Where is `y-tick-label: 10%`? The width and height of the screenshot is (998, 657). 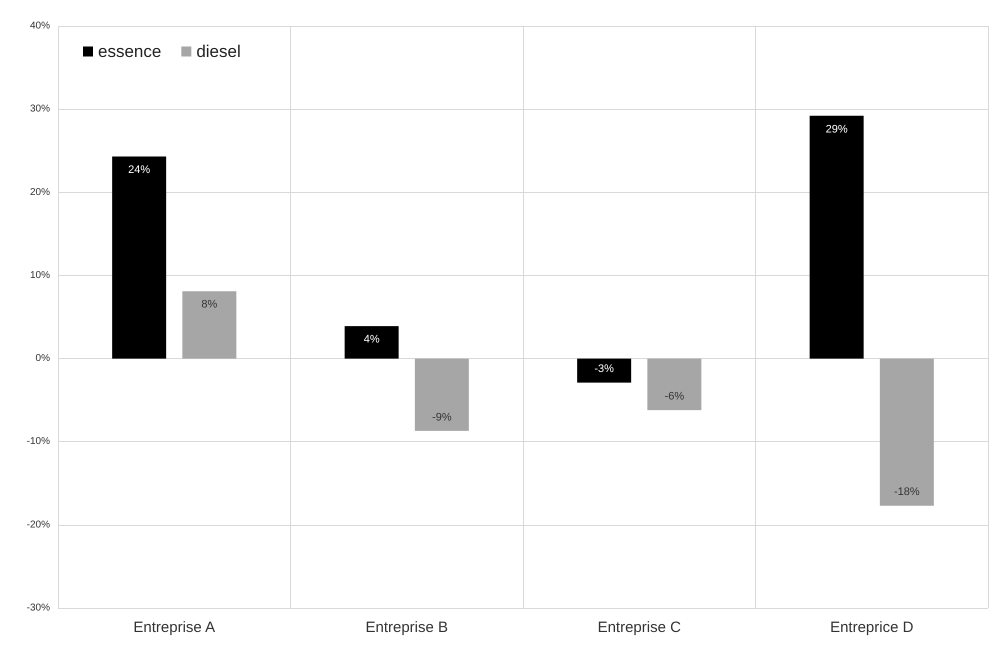
y-tick-label: 10% is located at coordinates (40, 275).